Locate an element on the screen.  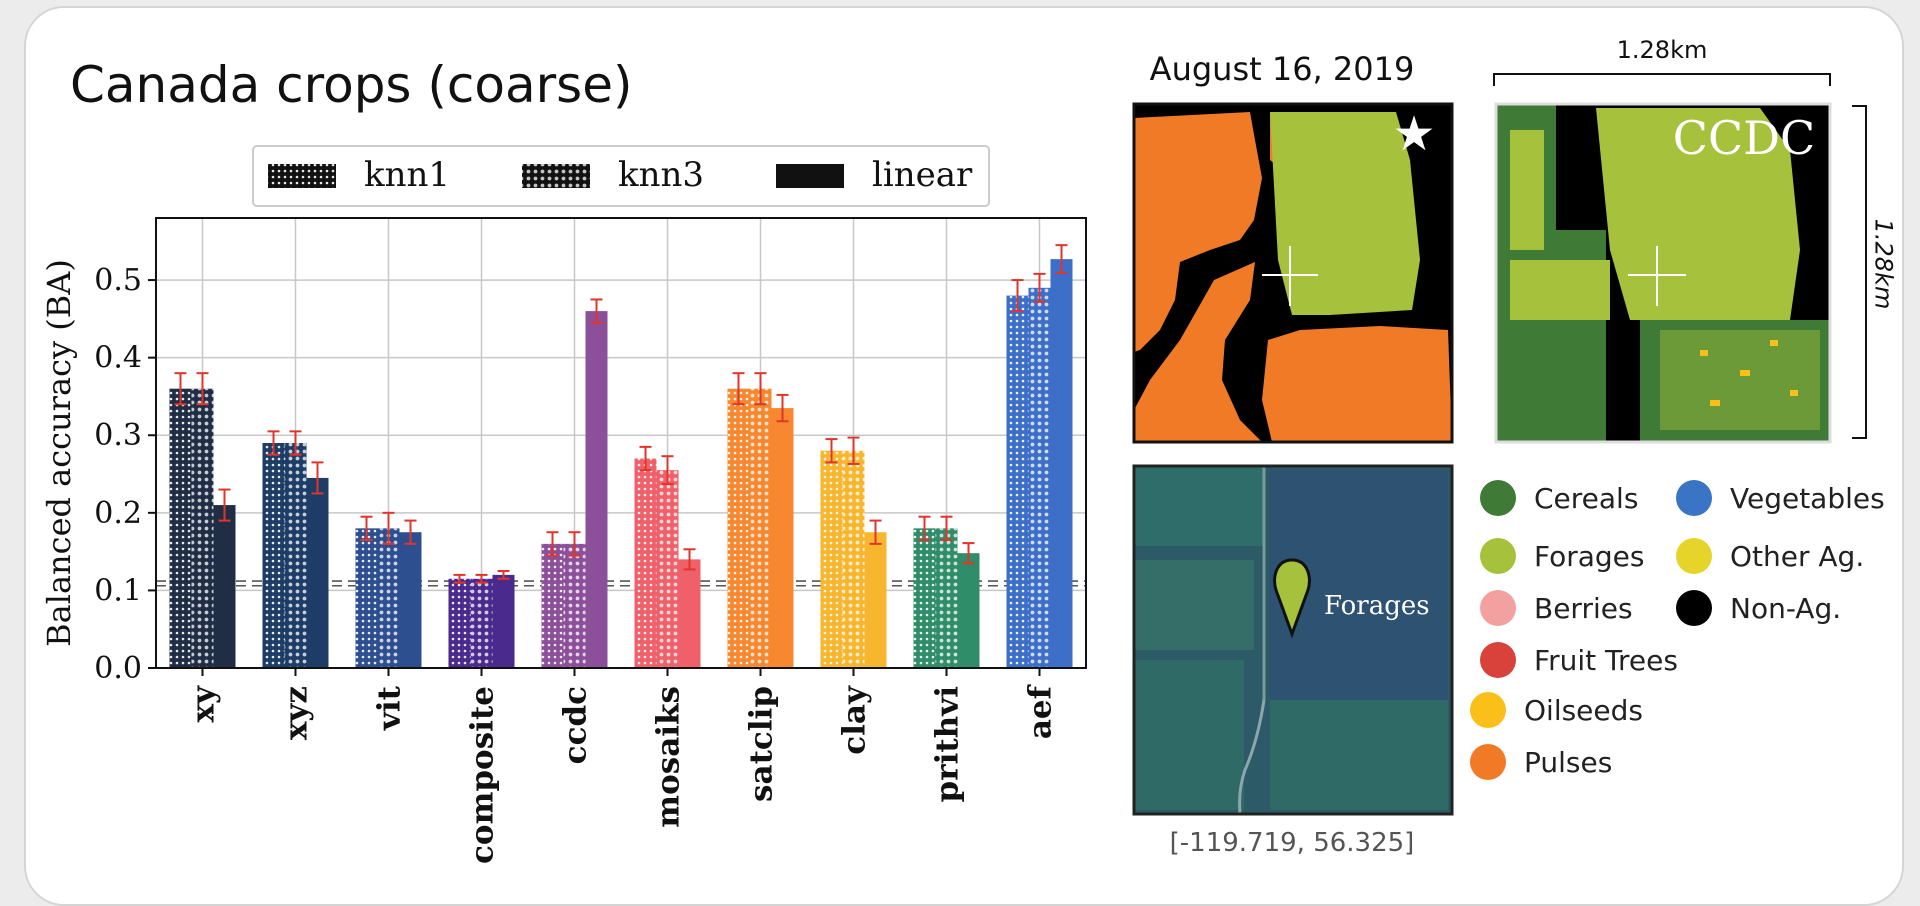
bar-linear-ccdc is located at coordinates (596, 489).